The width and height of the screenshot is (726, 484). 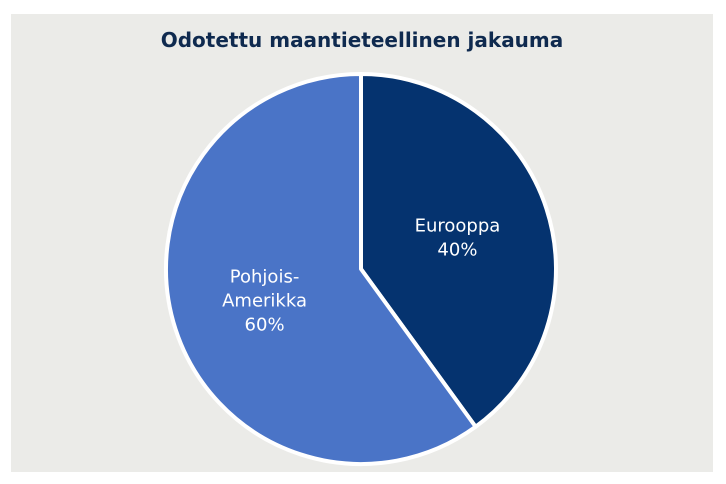 I want to click on slice-label-0: Eurooppa 40%, so click(x=458, y=238).